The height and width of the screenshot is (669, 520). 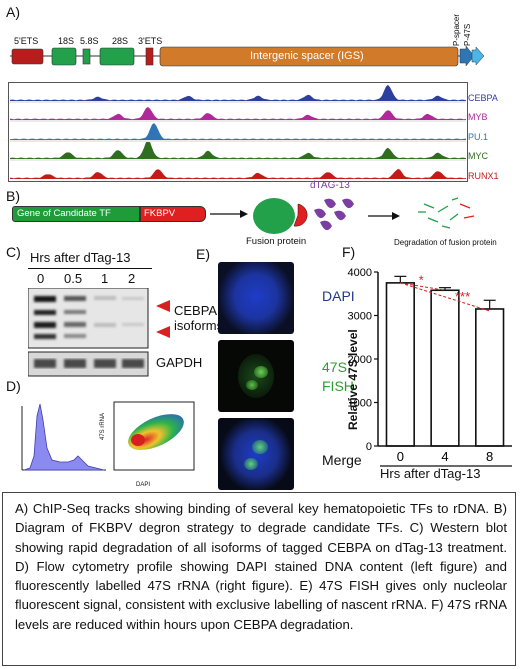 I want to click on igs-label: Intergenic spacer (IGS), so click(x=307, y=56).